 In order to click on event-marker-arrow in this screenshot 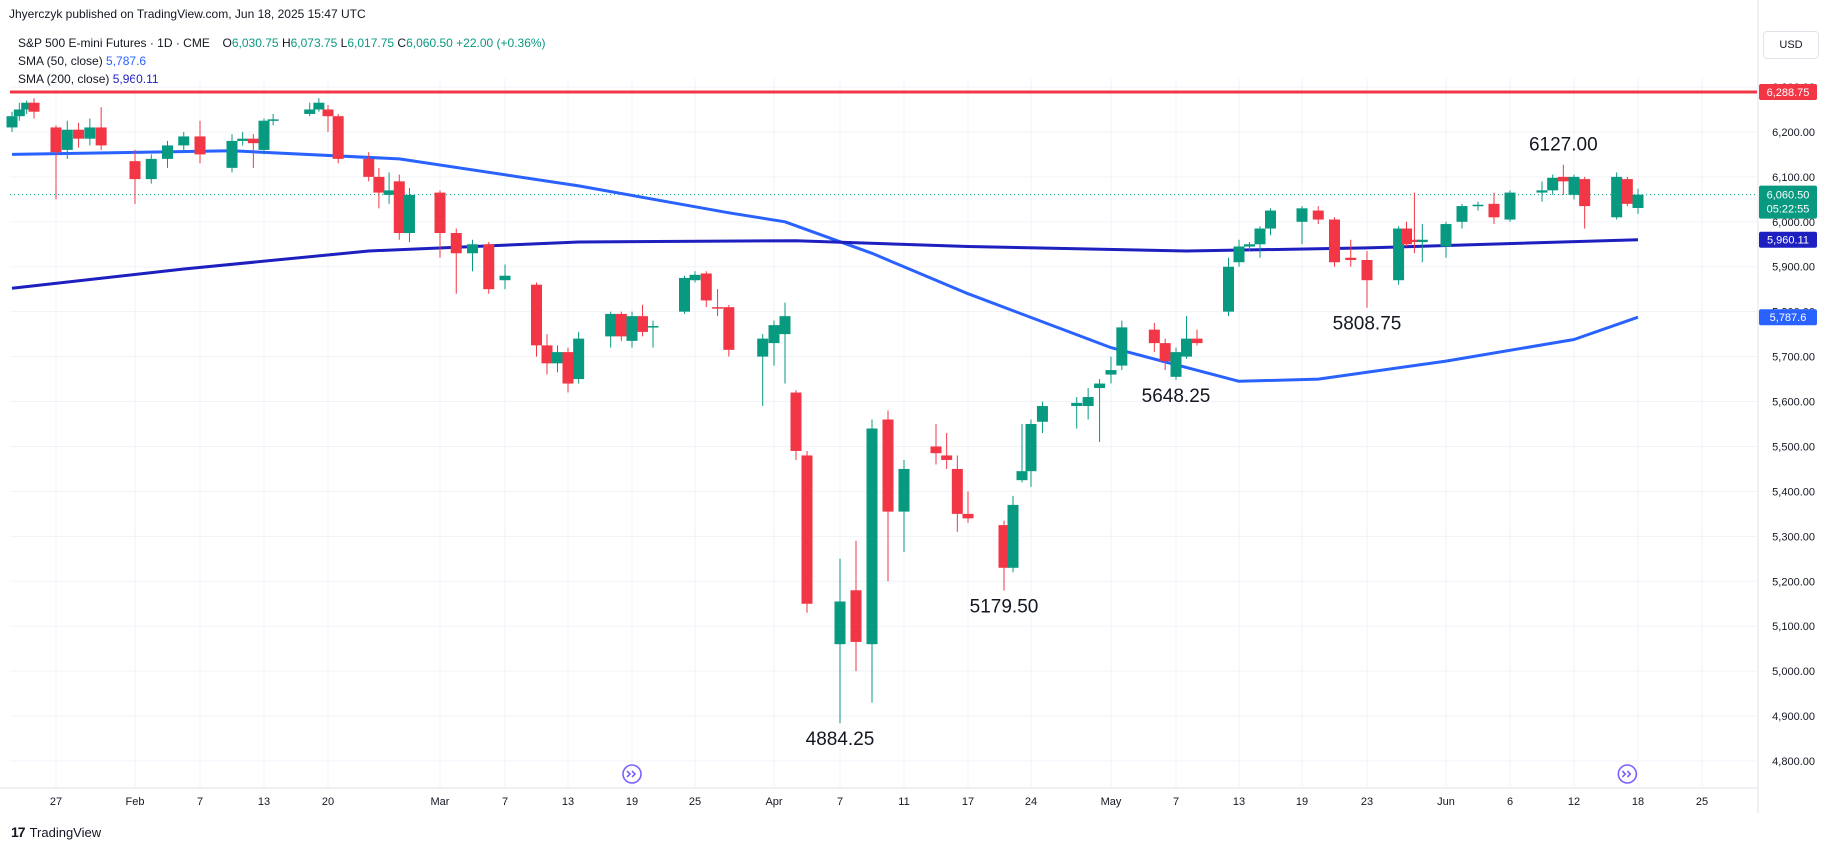, I will do `click(1626, 774)`.